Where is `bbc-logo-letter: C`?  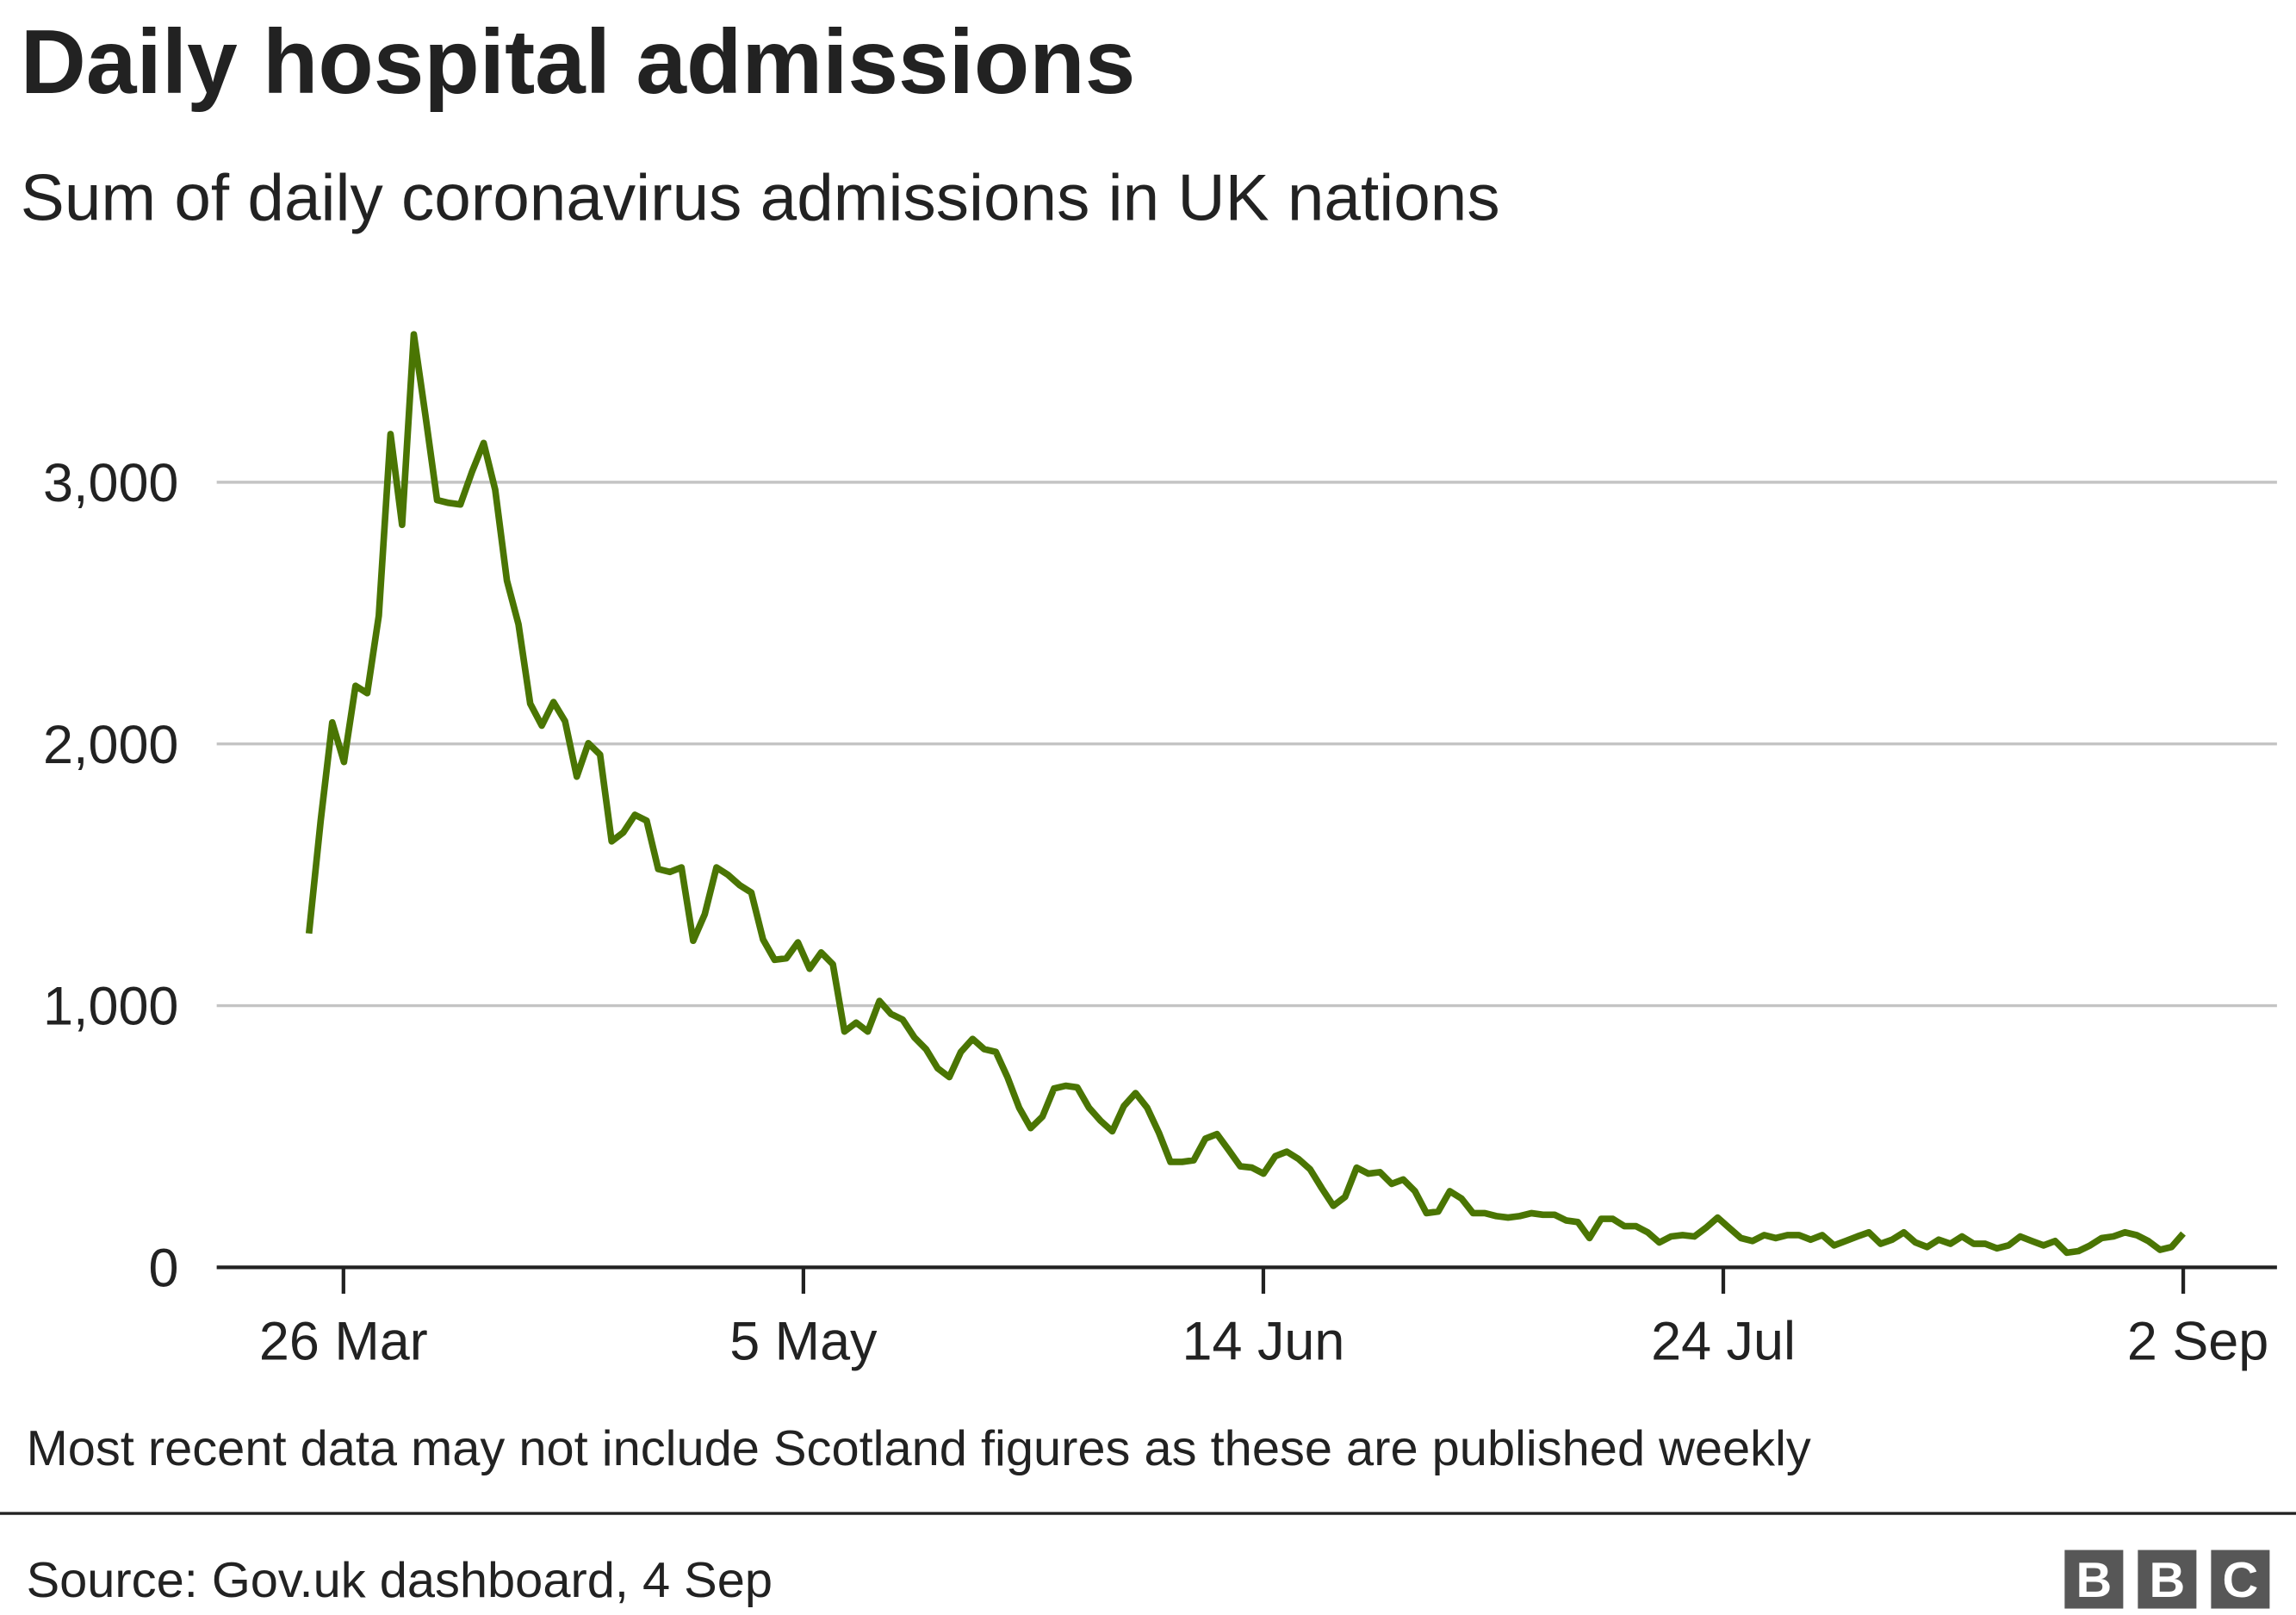 bbc-logo-letter: C is located at coordinates (2241, 1580).